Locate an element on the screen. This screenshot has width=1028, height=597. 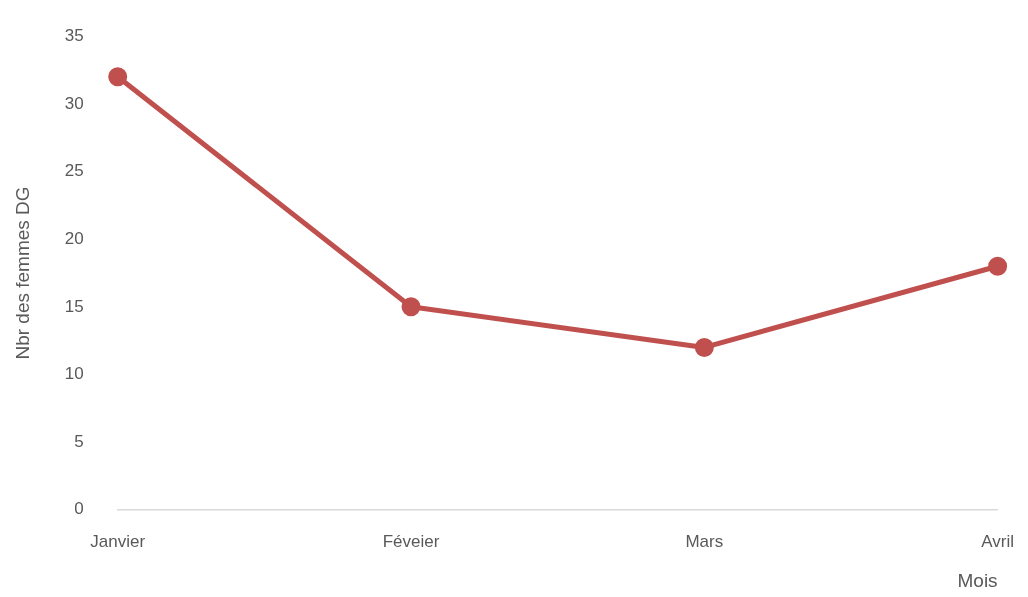
x-tick-label: Janvier is located at coordinates (118, 541).